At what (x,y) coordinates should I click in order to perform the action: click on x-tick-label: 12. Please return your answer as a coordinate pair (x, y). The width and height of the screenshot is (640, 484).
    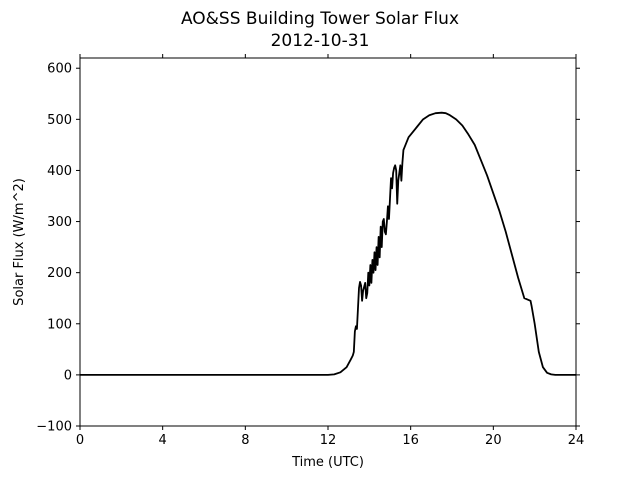
    Looking at the image, I should click on (328, 440).